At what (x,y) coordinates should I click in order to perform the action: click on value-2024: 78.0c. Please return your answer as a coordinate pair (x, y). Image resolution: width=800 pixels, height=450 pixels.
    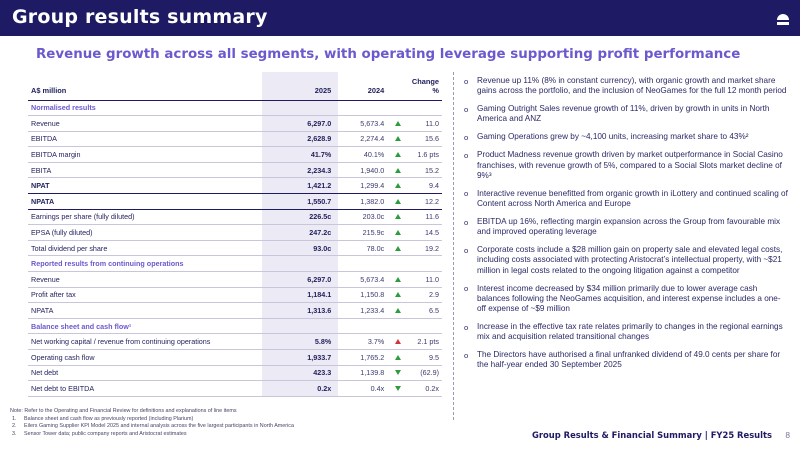
    Looking at the image, I should click on (361, 248).